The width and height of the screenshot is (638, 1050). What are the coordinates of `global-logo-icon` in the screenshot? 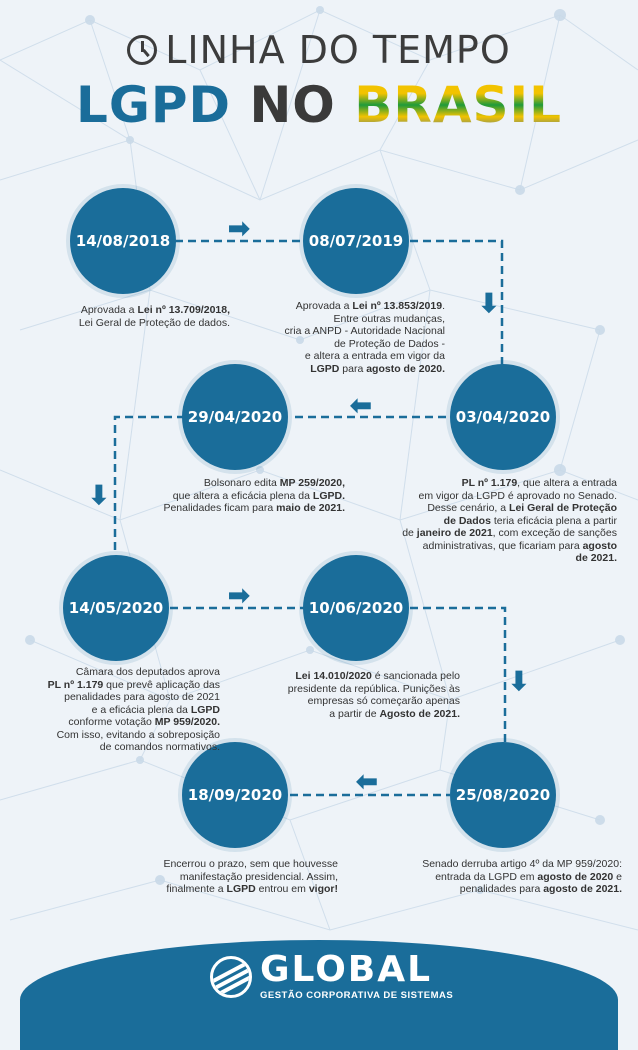 It's located at (231, 976).